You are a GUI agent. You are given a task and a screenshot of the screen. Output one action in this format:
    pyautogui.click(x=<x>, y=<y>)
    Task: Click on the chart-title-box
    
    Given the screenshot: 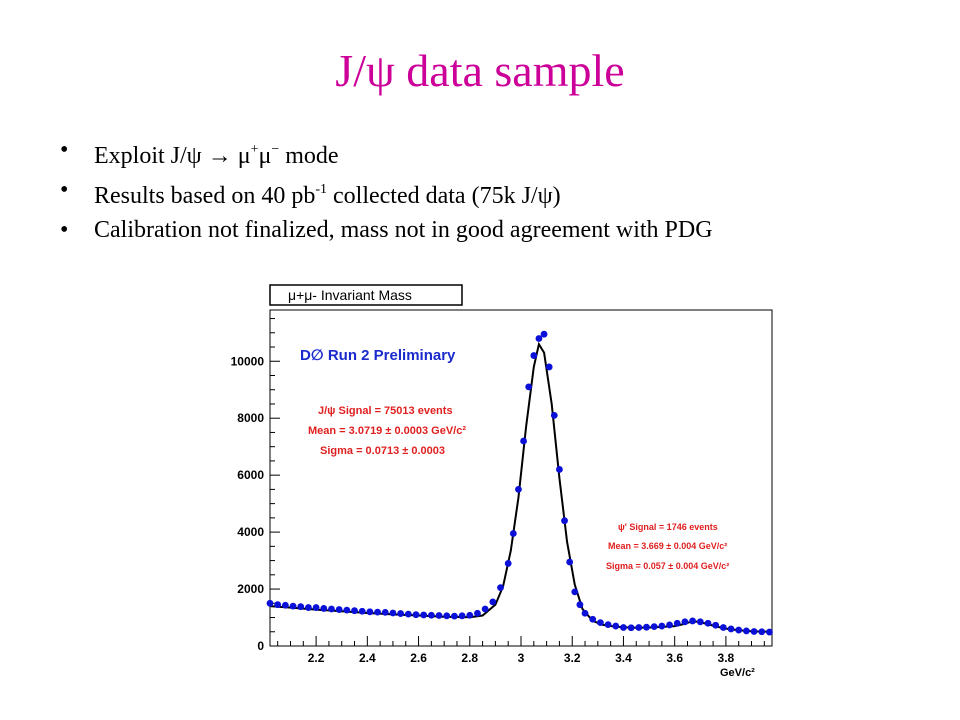 What is the action you would take?
    pyautogui.click(x=366, y=295)
    